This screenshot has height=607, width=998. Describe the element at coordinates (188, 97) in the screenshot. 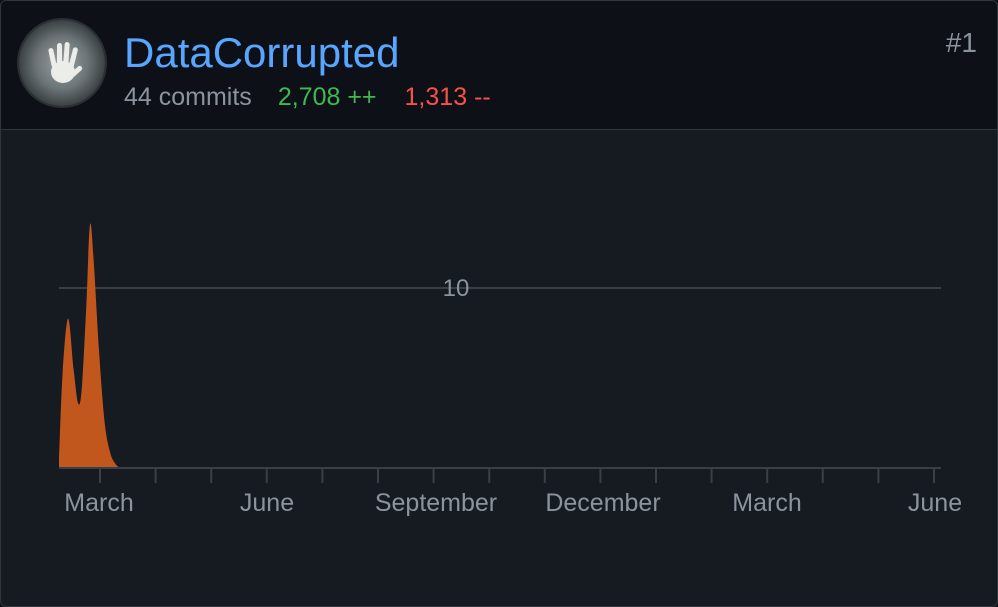

I see `commit-count: 44 commits` at that location.